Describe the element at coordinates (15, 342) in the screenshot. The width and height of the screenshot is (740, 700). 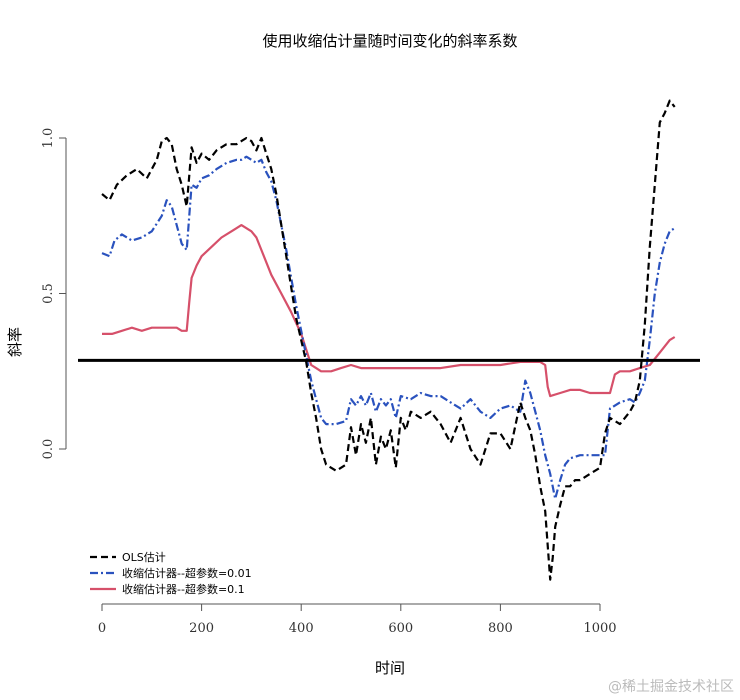
I see `y-axis-title: 斜率` at that location.